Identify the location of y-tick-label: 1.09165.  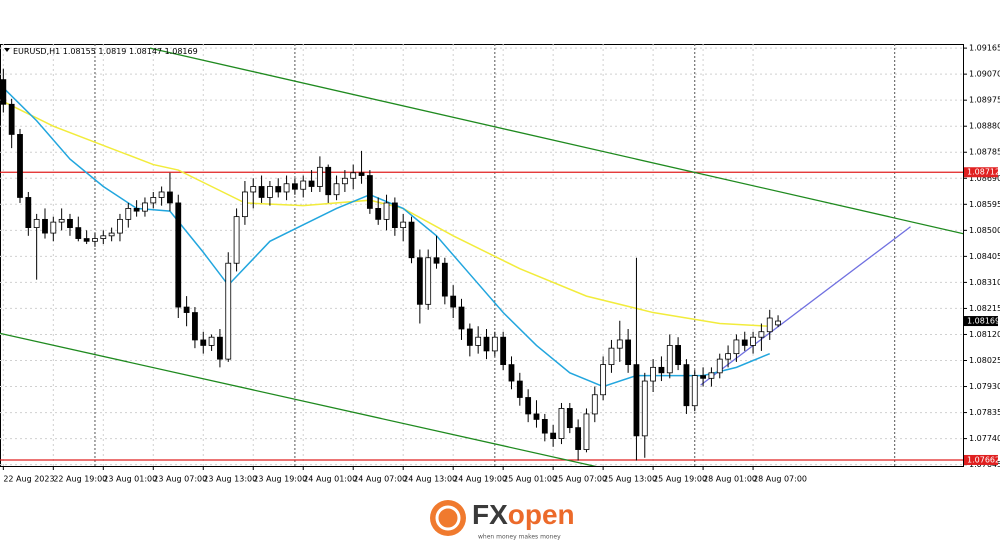
(984, 48).